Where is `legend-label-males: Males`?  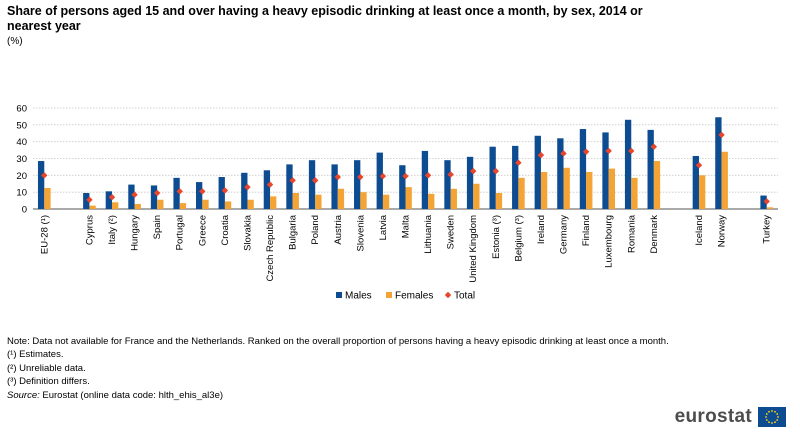
legend-label-males: Males is located at coordinates (358, 296).